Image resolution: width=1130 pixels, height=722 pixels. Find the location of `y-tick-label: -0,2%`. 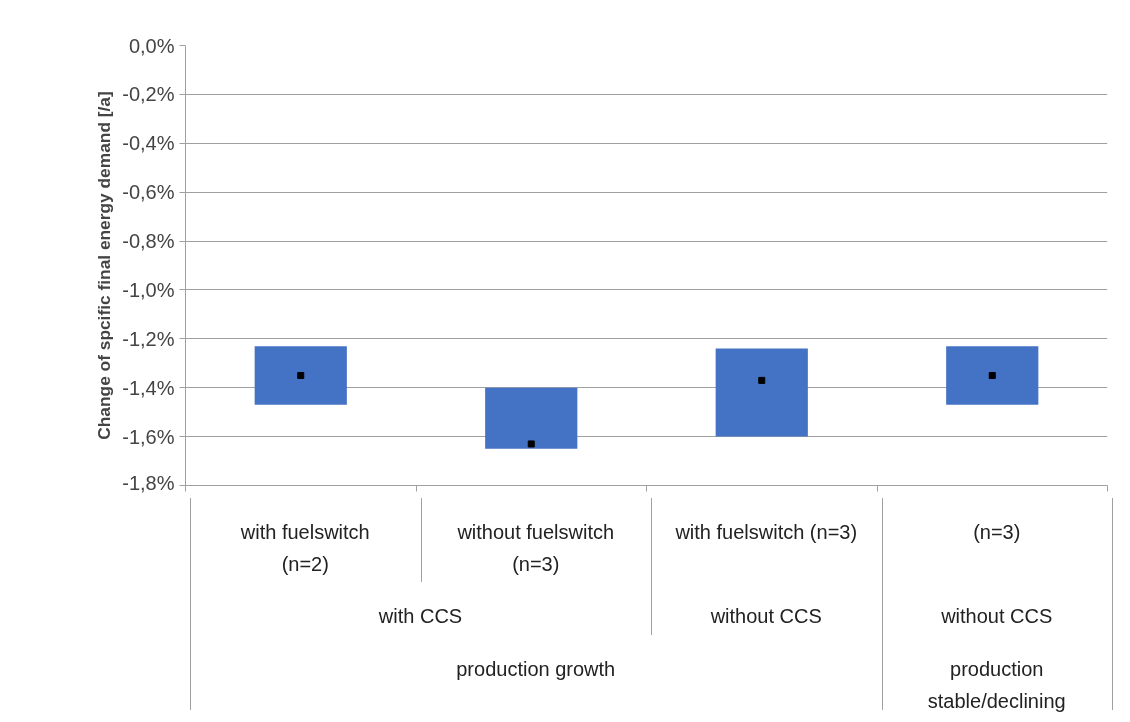

y-tick-label: -0,2% is located at coordinates (148, 94).